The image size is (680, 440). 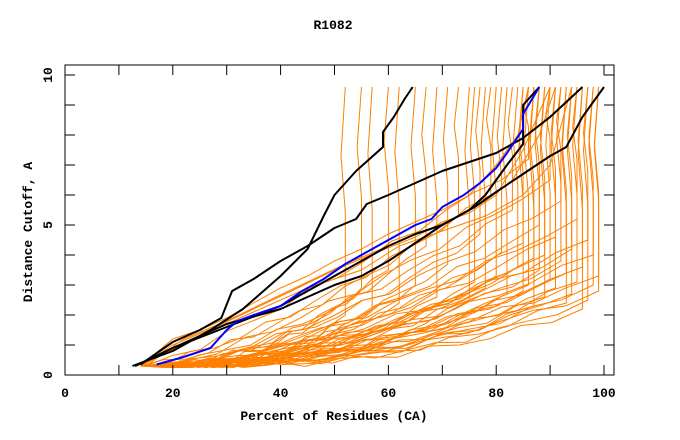 What do you see at coordinates (48, 375) in the screenshot?
I see `y-tick-label: 0` at bounding box center [48, 375].